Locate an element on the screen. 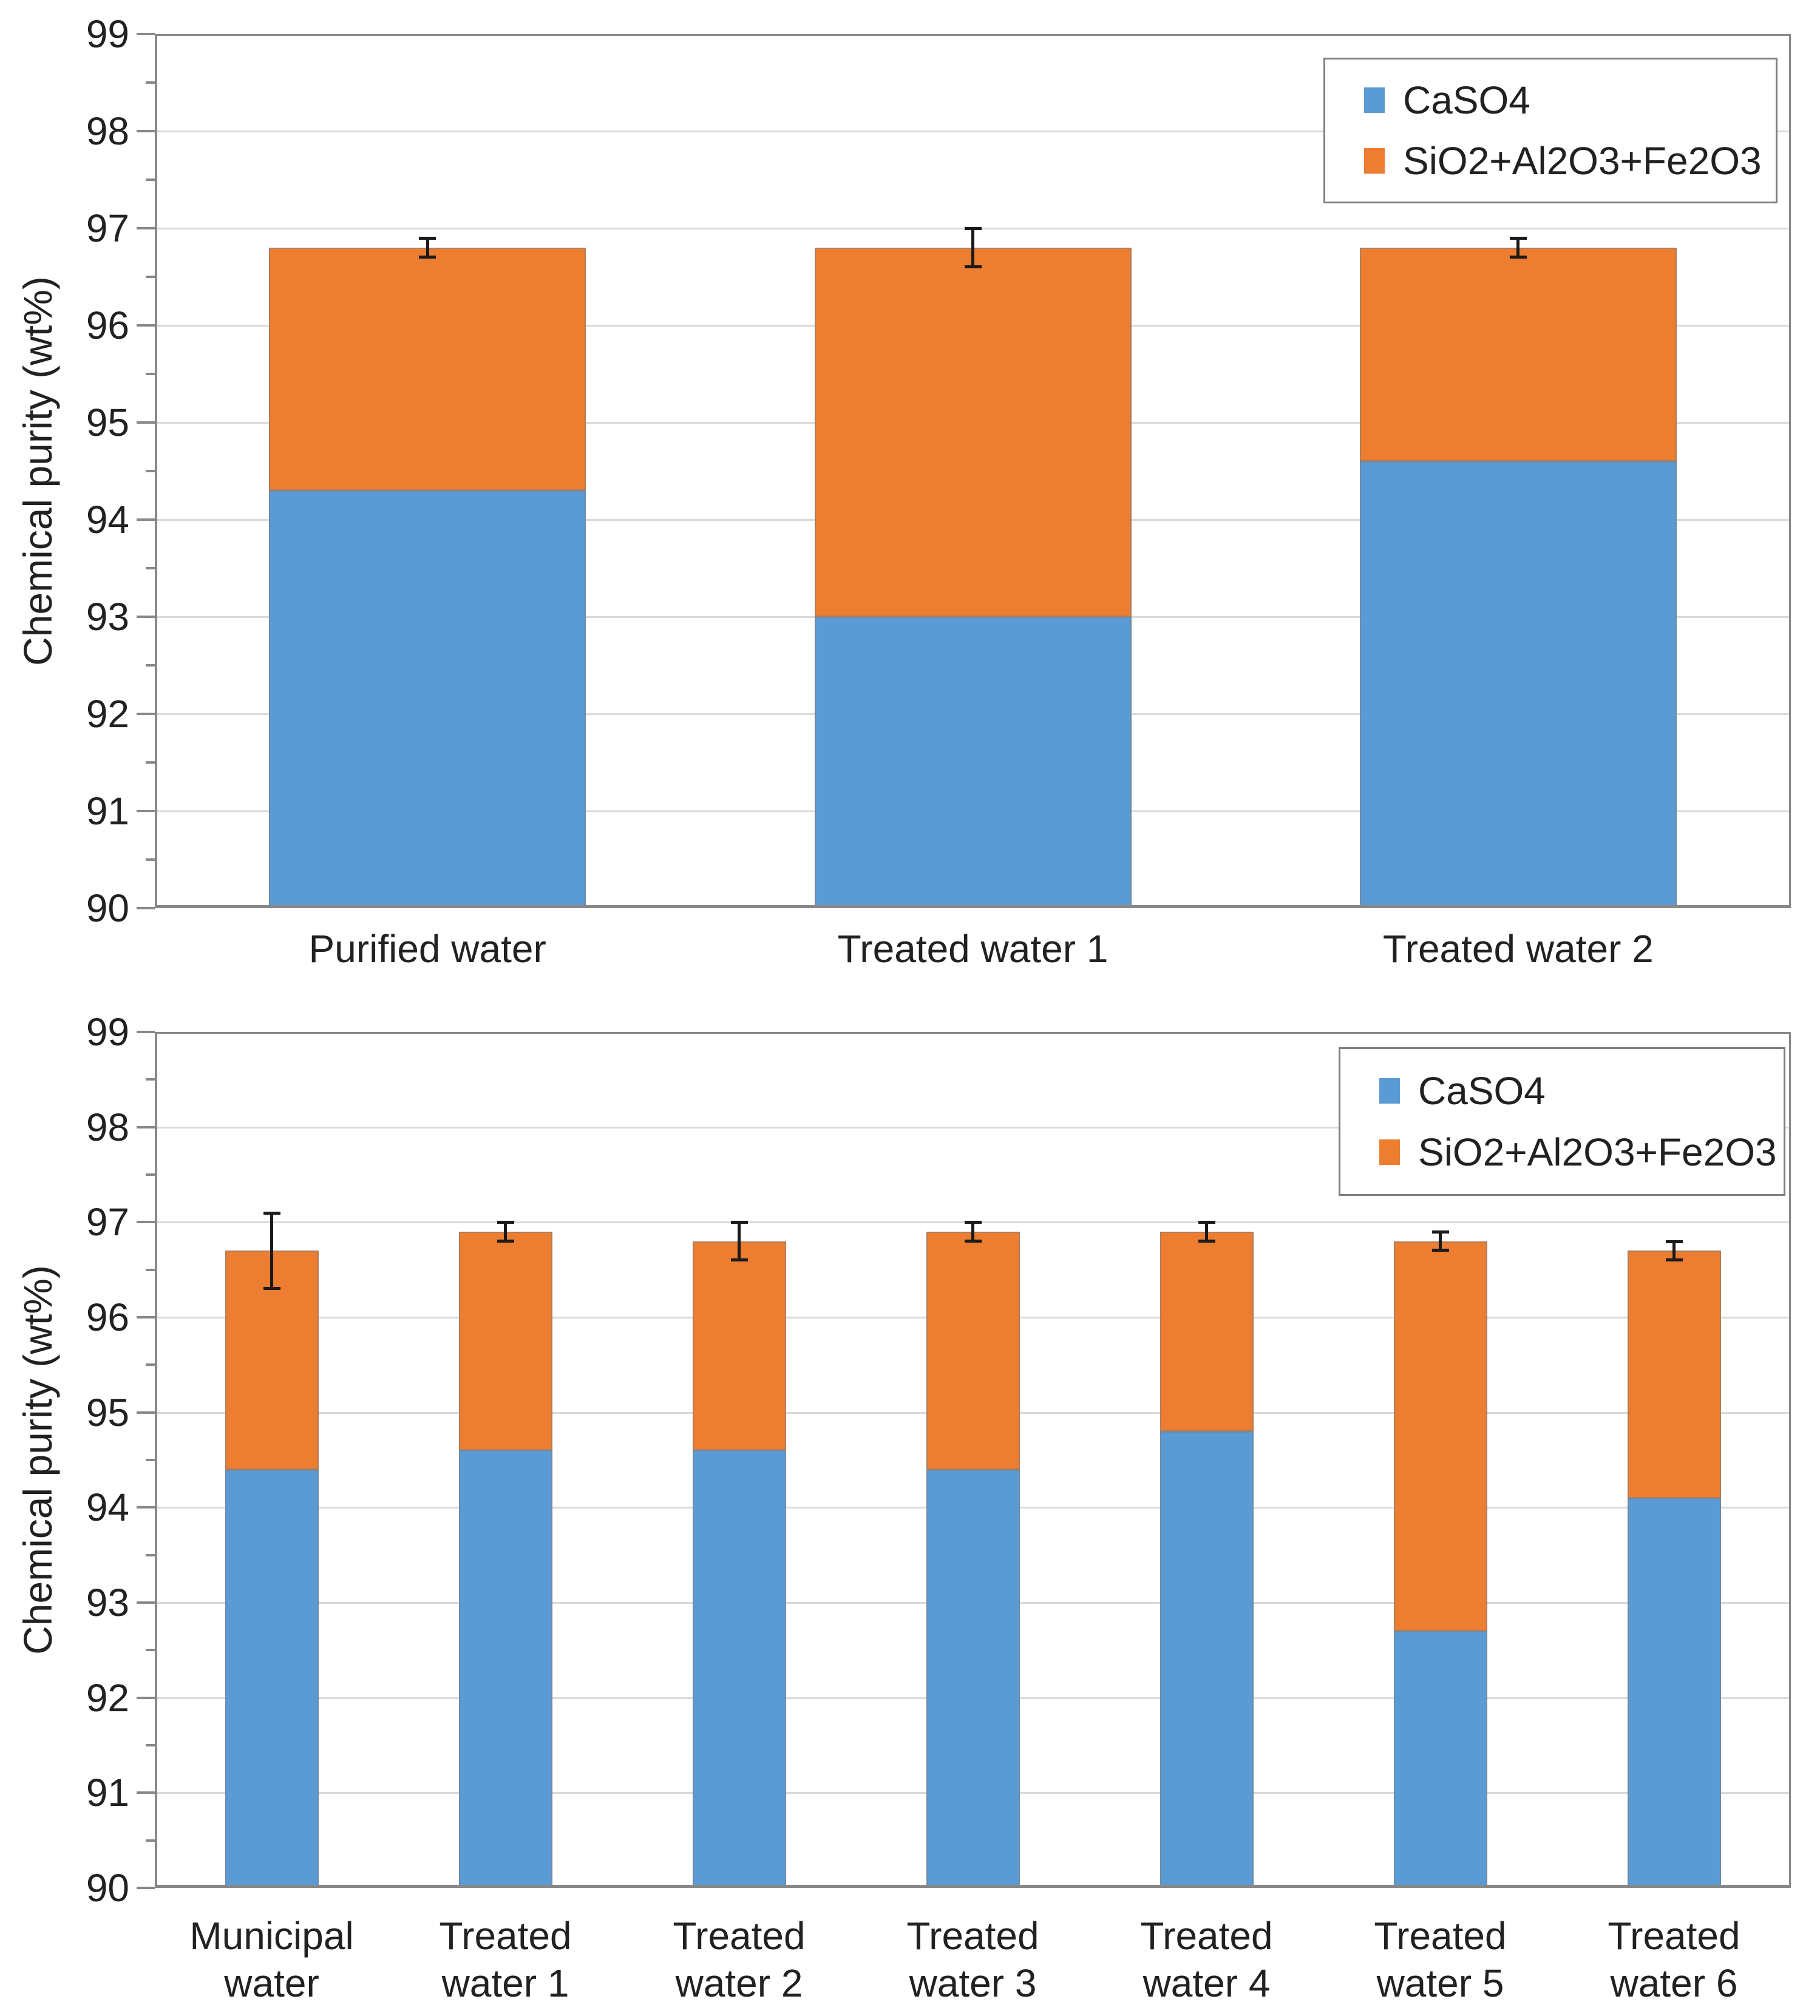  x-category-label: Treated water 1 is located at coordinates (505, 1959).